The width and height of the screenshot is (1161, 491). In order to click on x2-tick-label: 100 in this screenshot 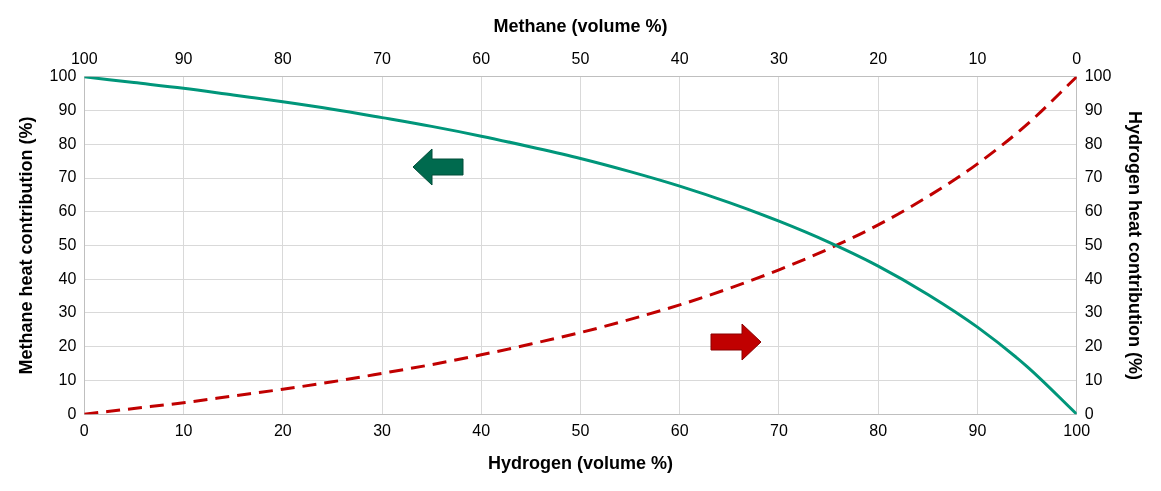, I will do `click(84, 58)`.